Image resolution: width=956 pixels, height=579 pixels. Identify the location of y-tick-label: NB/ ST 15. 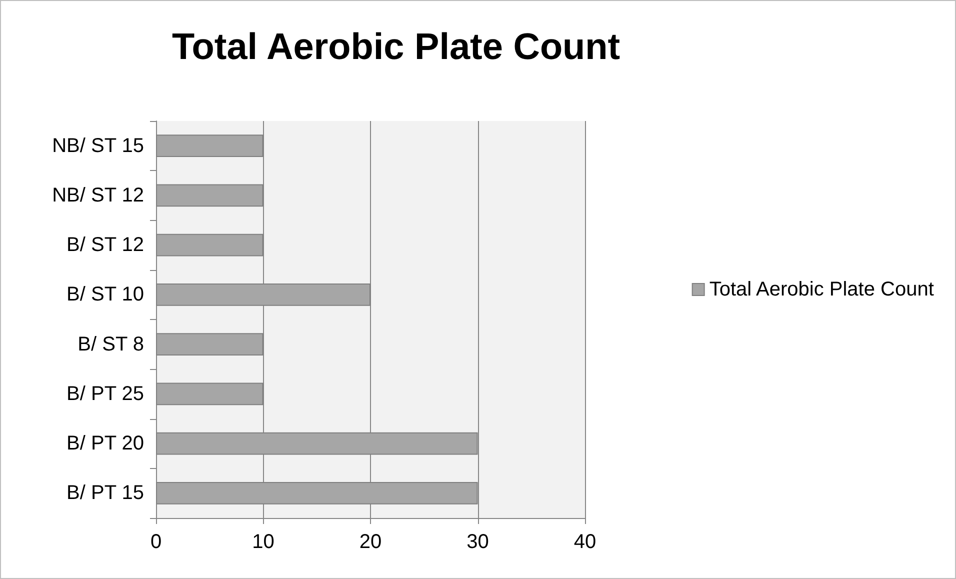
(98, 145).